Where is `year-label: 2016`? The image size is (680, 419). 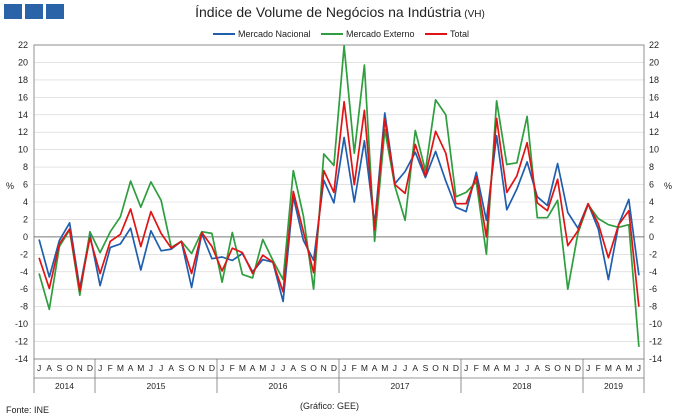
year-label: 2016 is located at coordinates (278, 386).